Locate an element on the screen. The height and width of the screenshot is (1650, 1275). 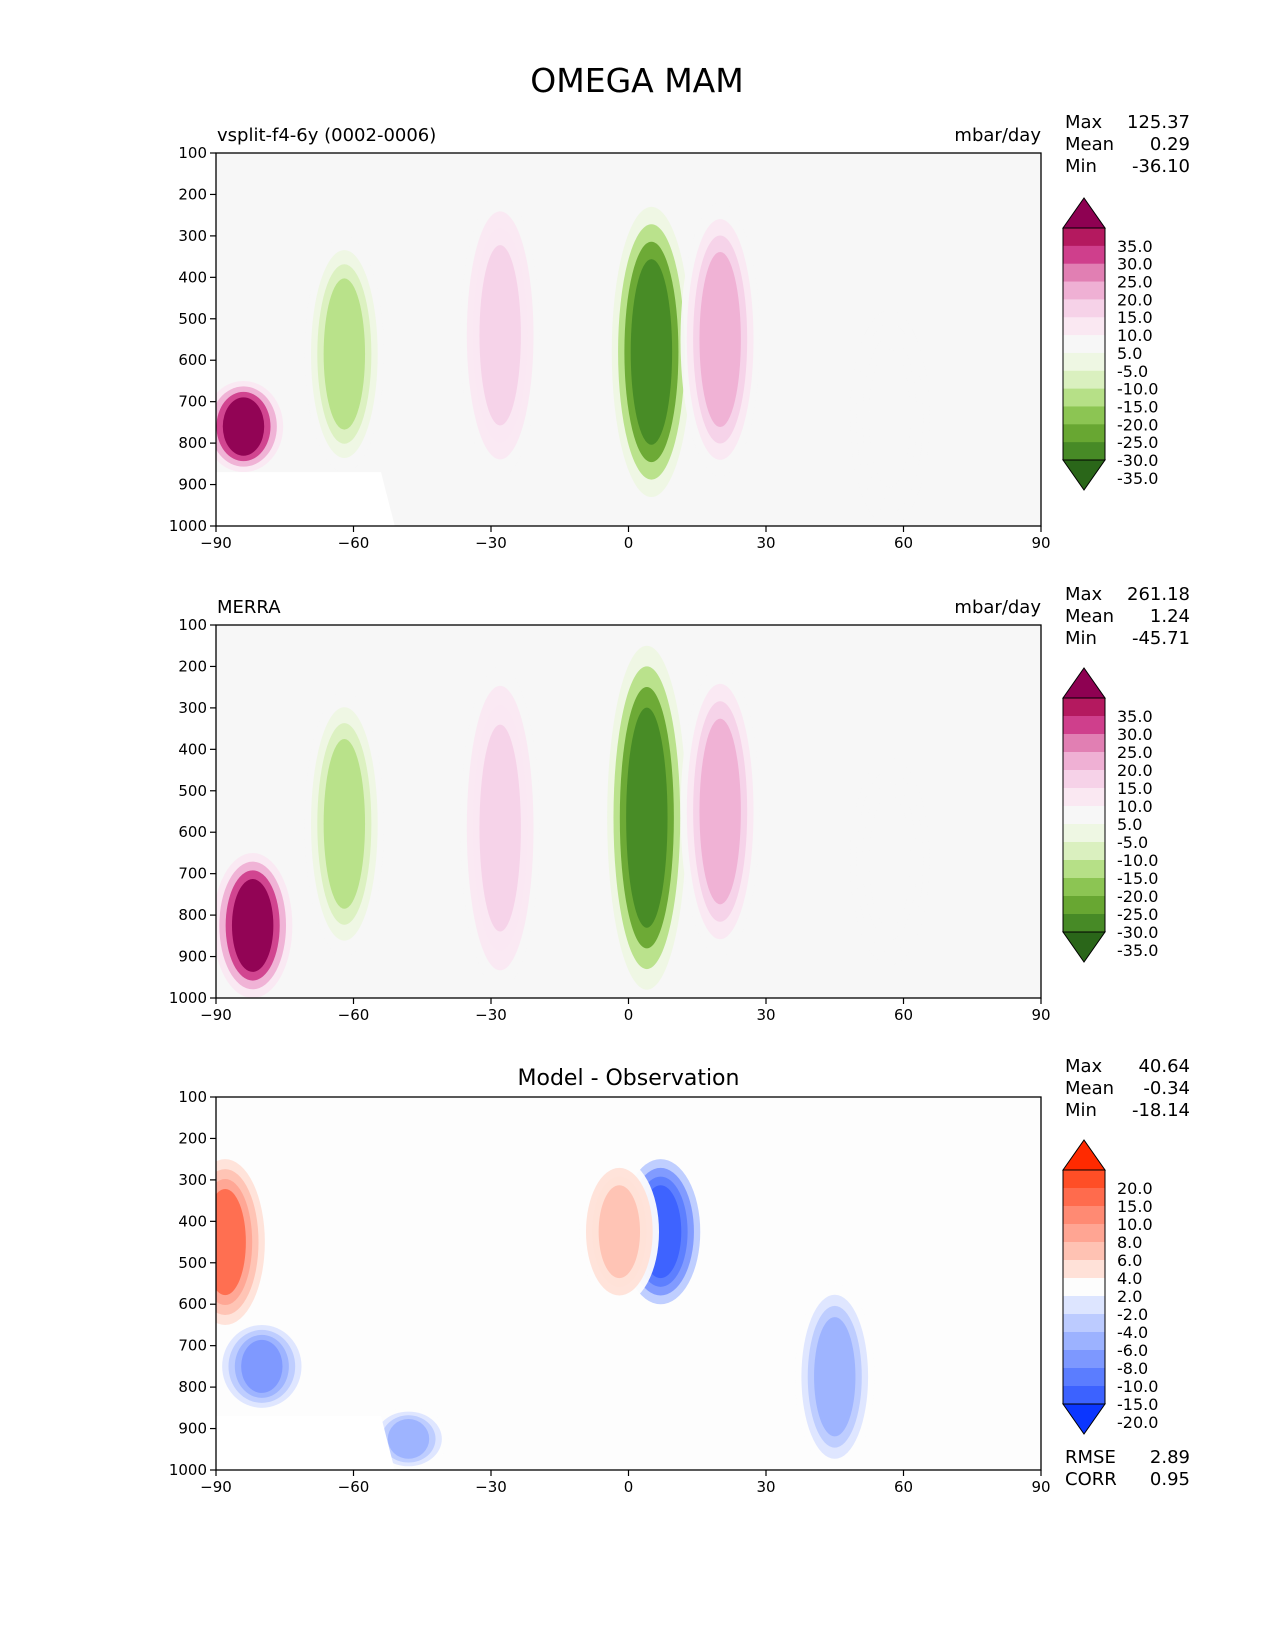
stat-label: Mean is located at coordinates (1089, 144).